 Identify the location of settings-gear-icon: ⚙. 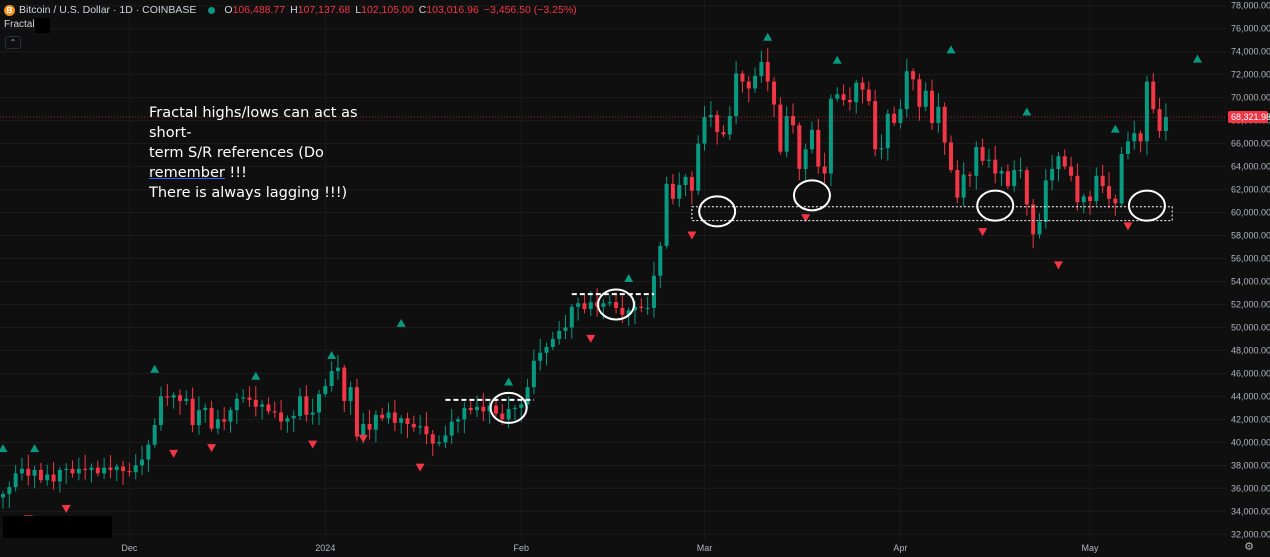
(1249, 547).